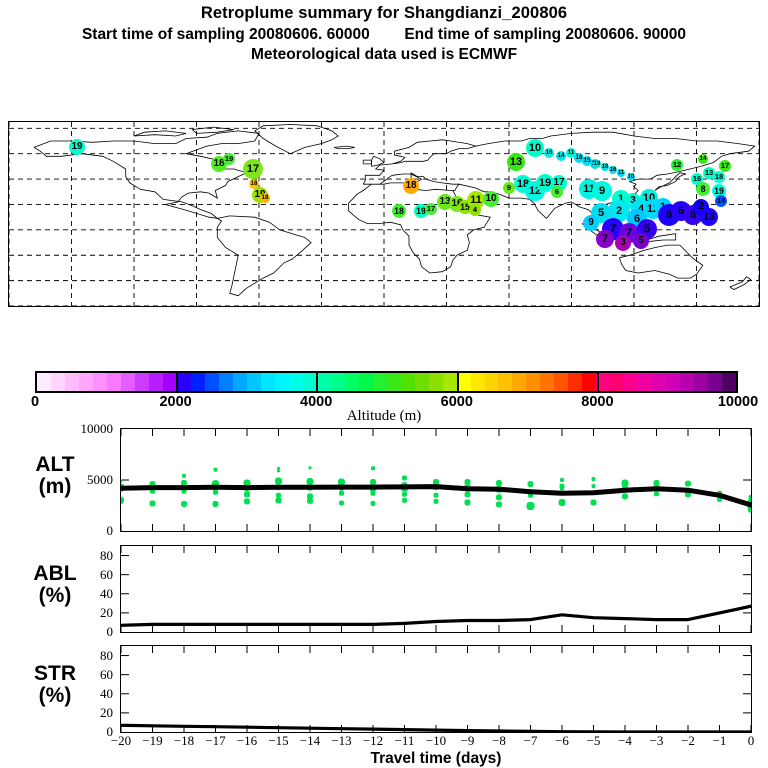 The width and height of the screenshot is (768, 768). Describe the element at coordinates (557, 192) in the screenshot. I see `map-marker-label: 6` at that location.